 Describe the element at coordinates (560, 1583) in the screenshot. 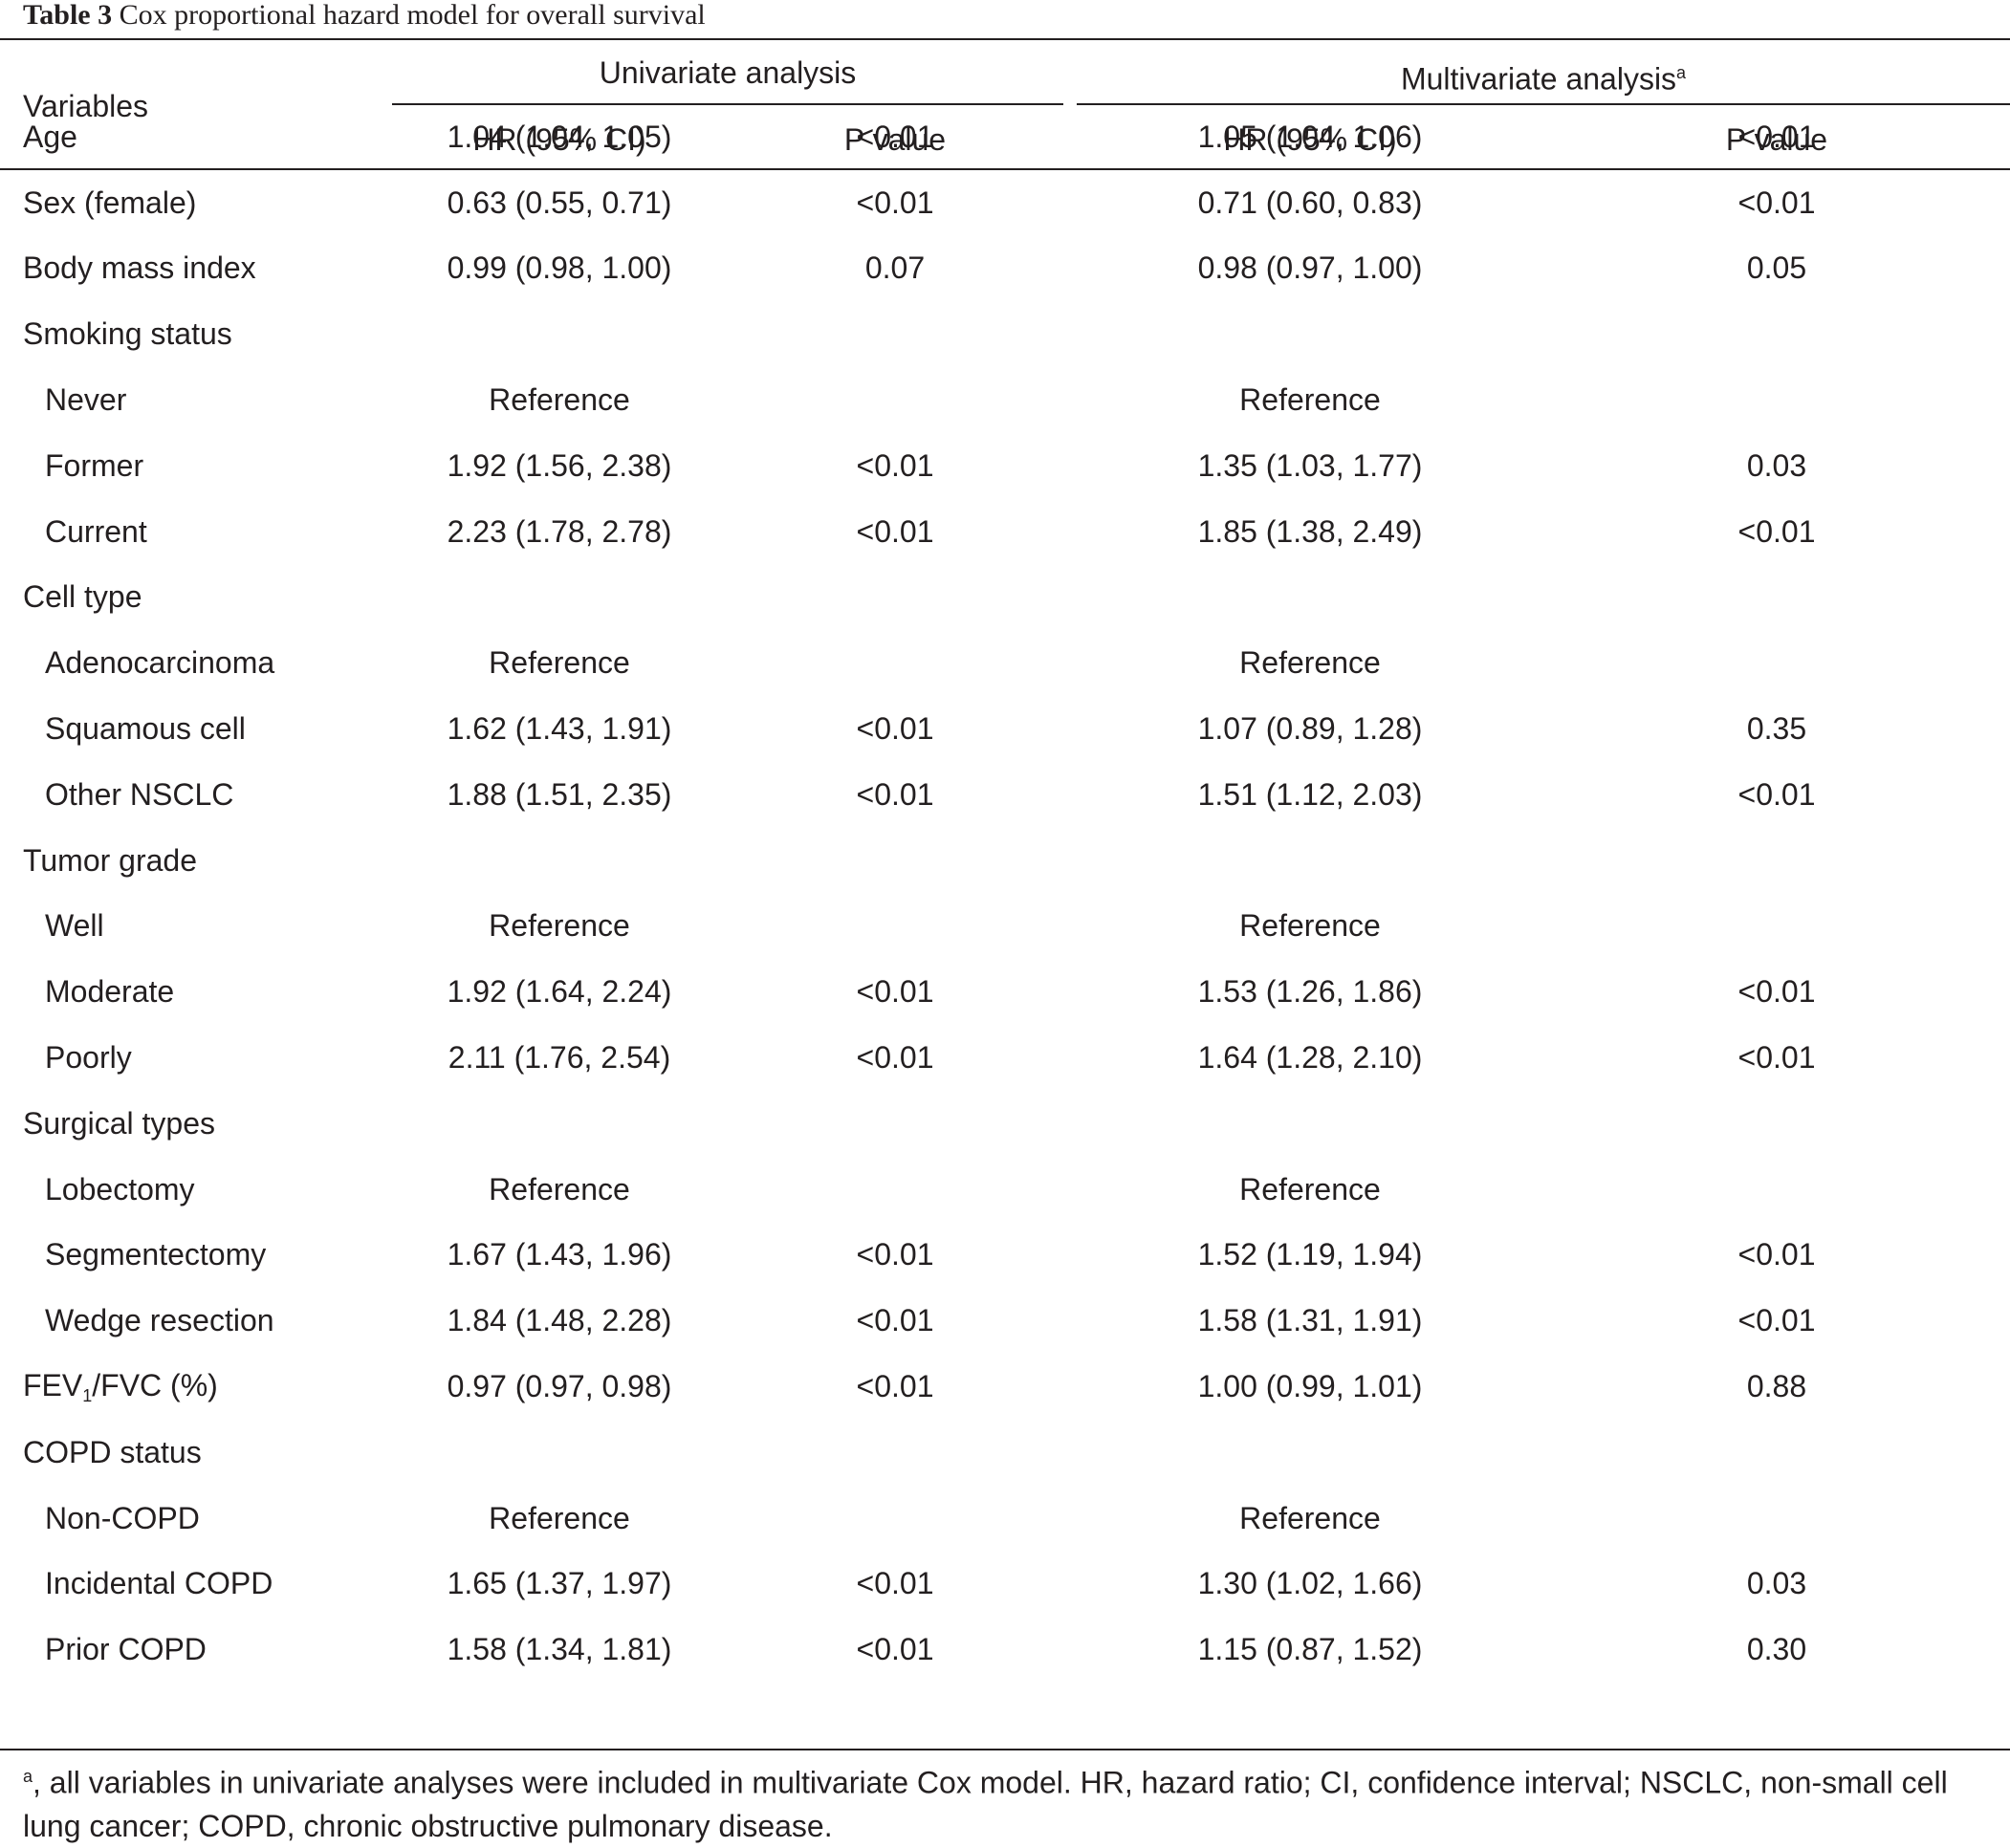

I see `uni-hr-cell: 1.65 (1.37, 1.97)` at that location.